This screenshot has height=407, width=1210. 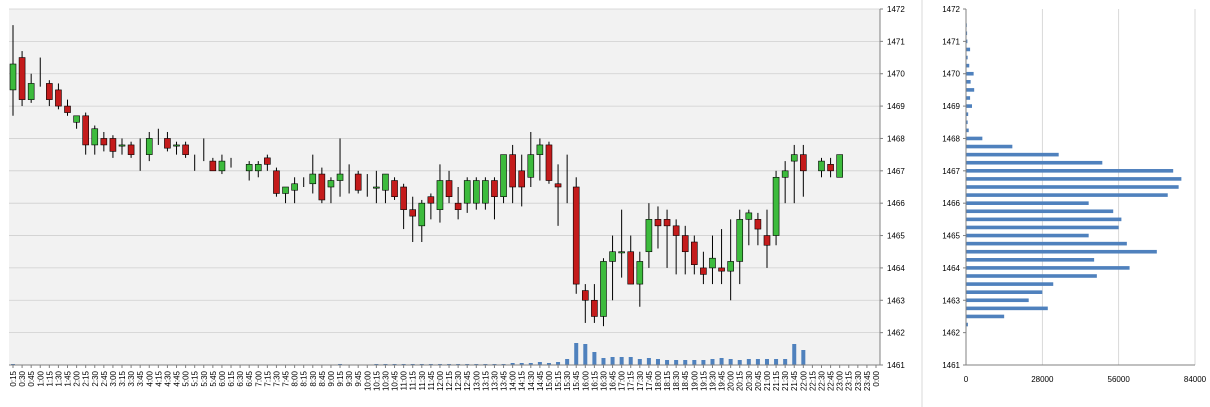 What do you see at coordinates (951, 9) in the screenshot?
I see `profile-y-tick-label: 1472` at bounding box center [951, 9].